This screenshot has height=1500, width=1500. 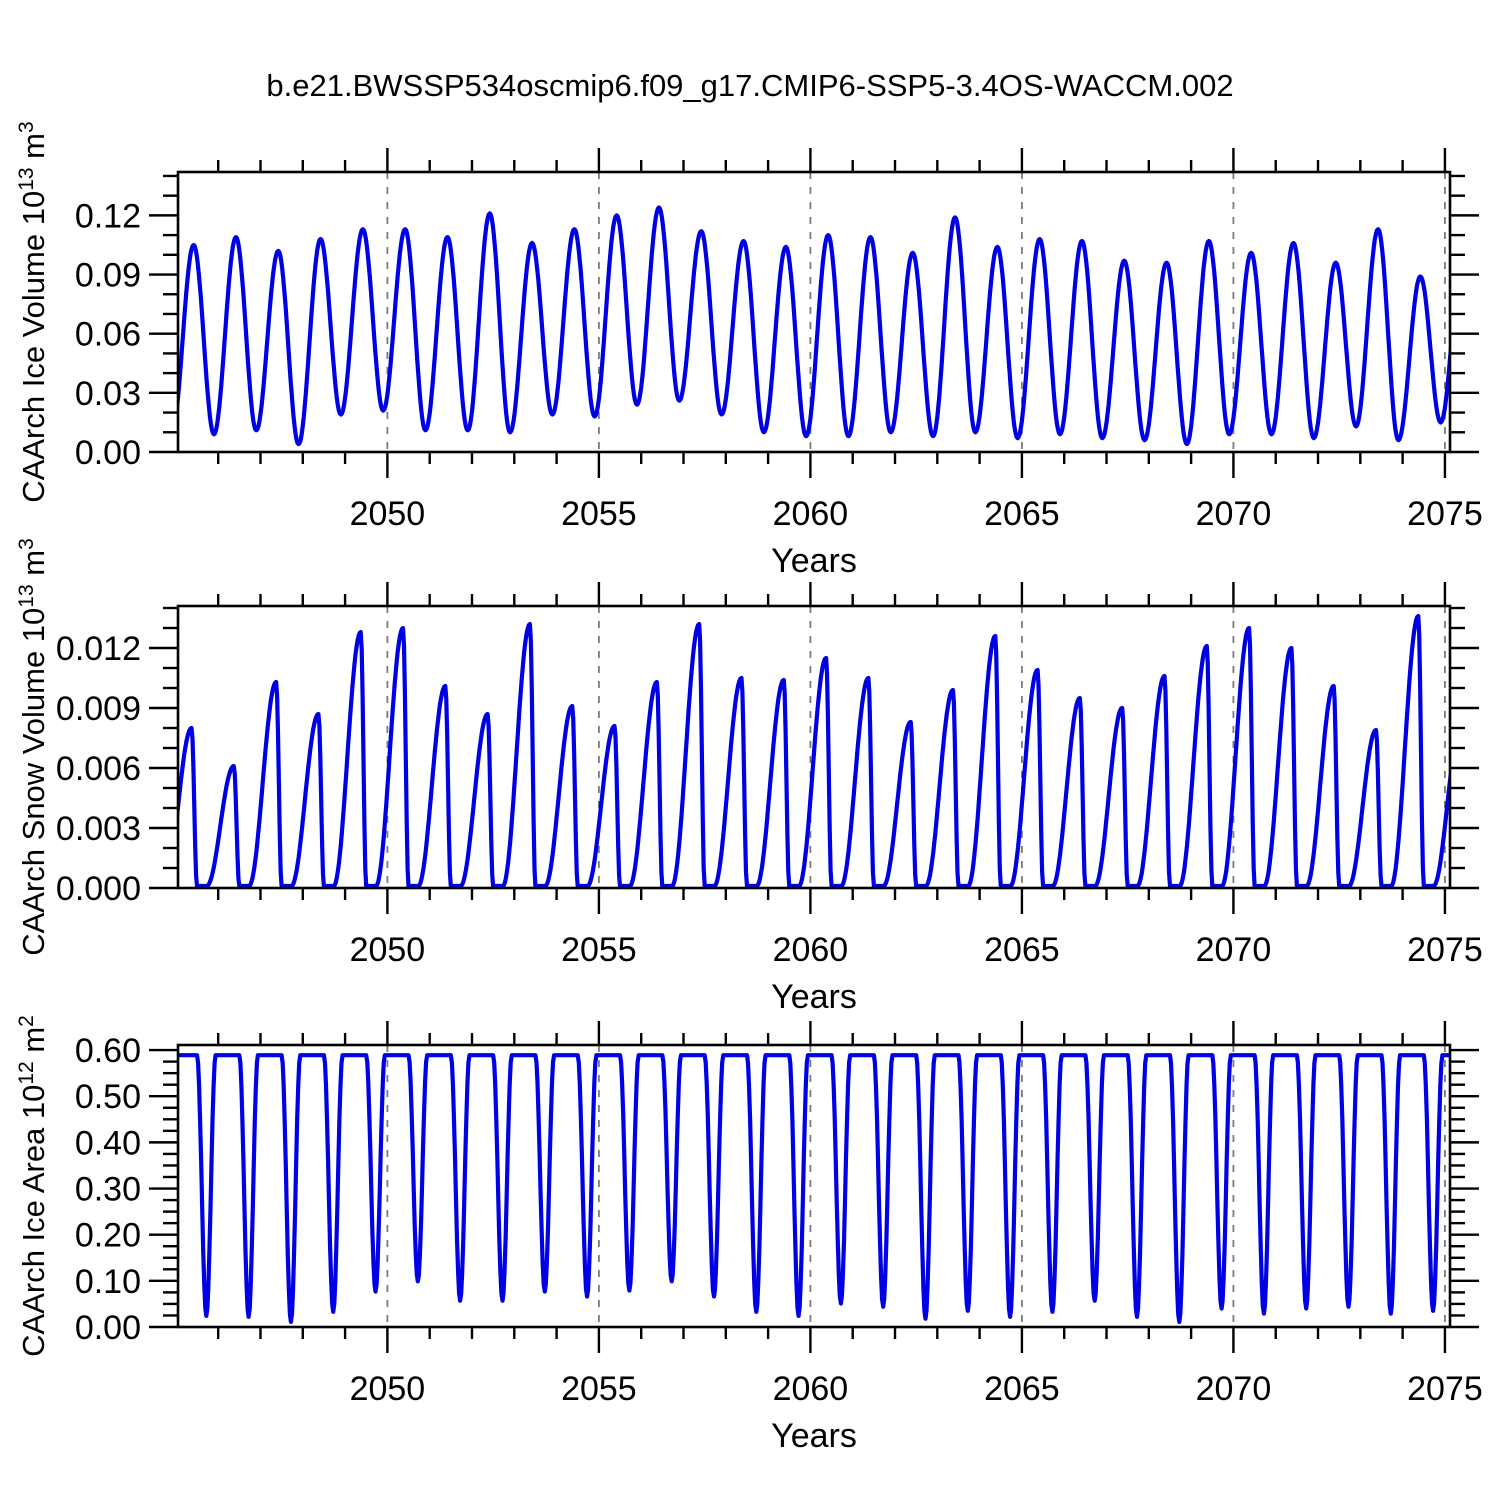 What do you see at coordinates (108, 1097) in the screenshot?
I see `tick-label: 0.50` at bounding box center [108, 1097].